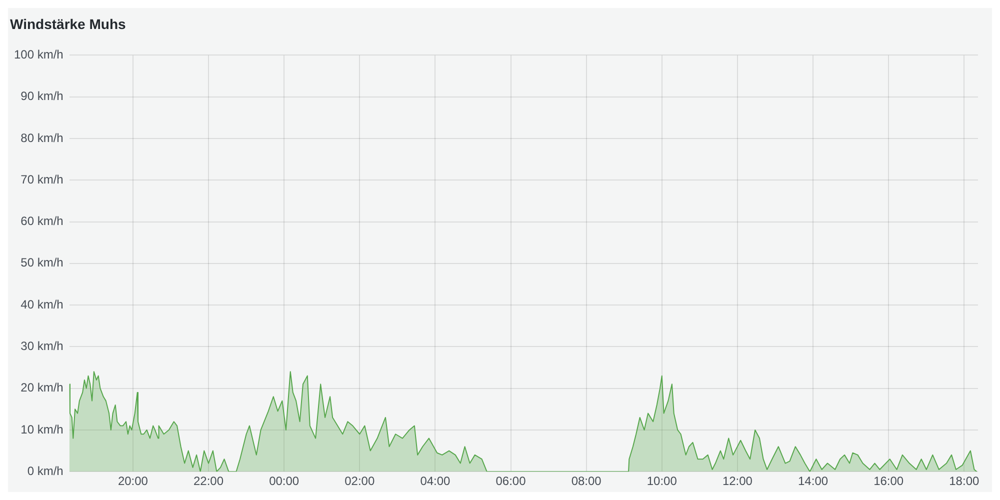 Image resolution: width=1000 pixels, height=500 pixels. What do you see at coordinates (435, 481) in the screenshot?
I see `x-tick-label: 04:00` at bounding box center [435, 481].